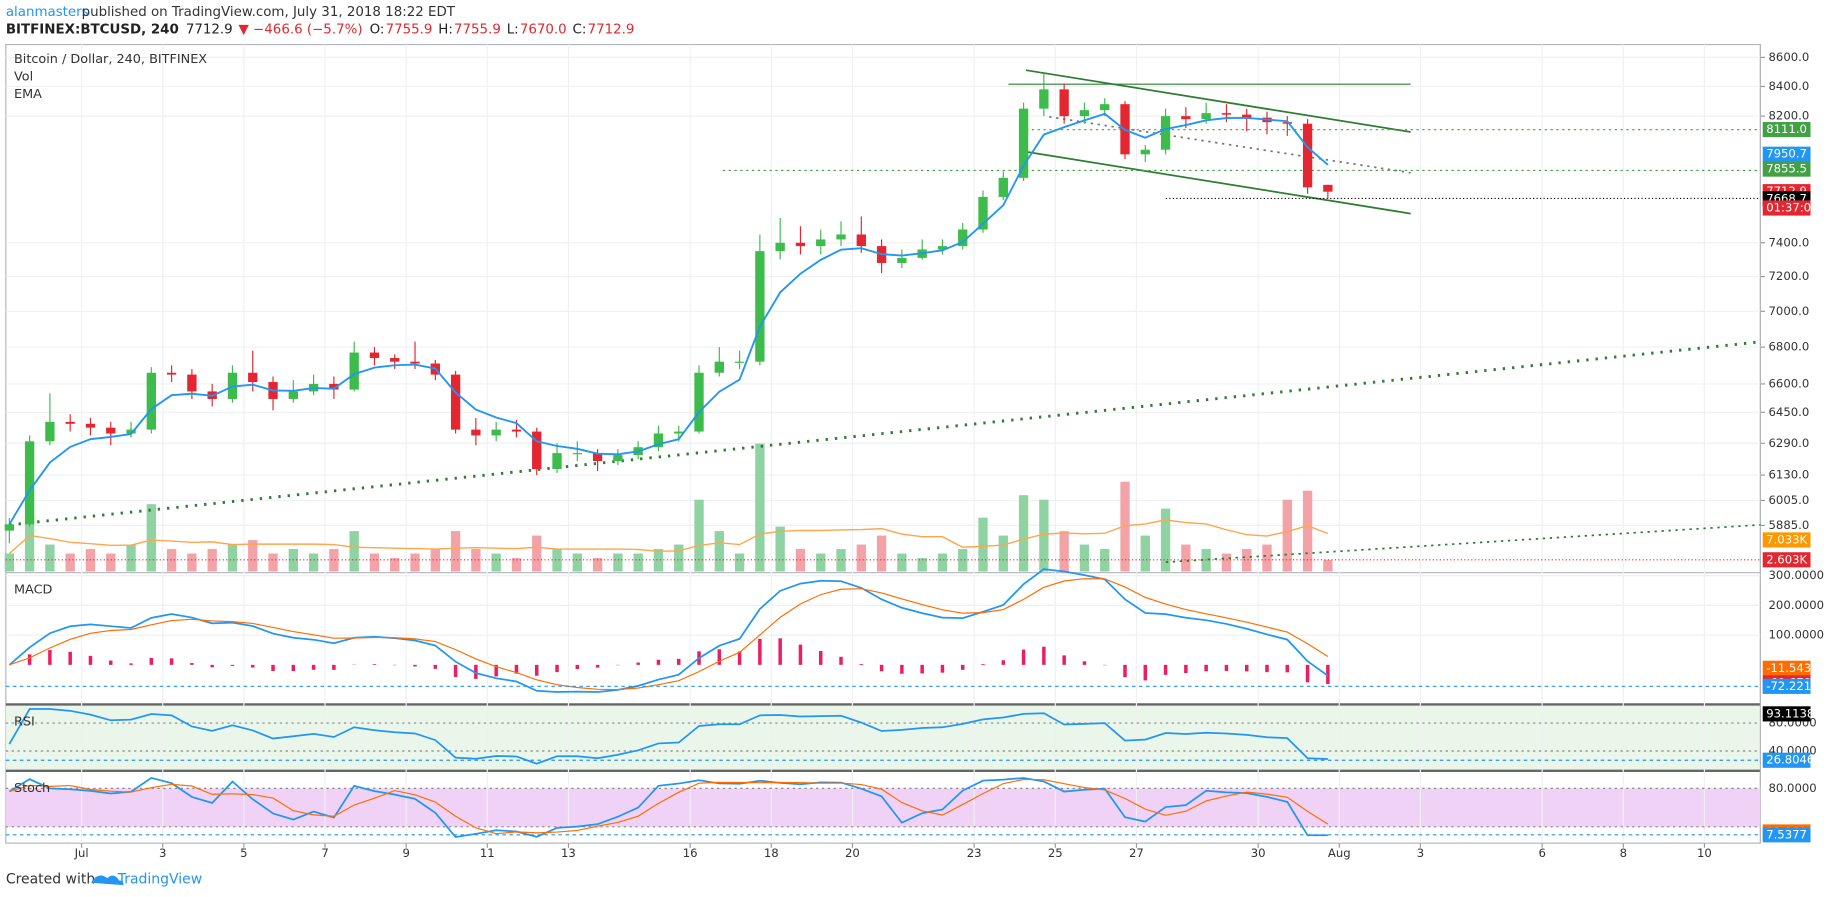  I want to click on y-tick-label: 100.0000, so click(1797, 635).